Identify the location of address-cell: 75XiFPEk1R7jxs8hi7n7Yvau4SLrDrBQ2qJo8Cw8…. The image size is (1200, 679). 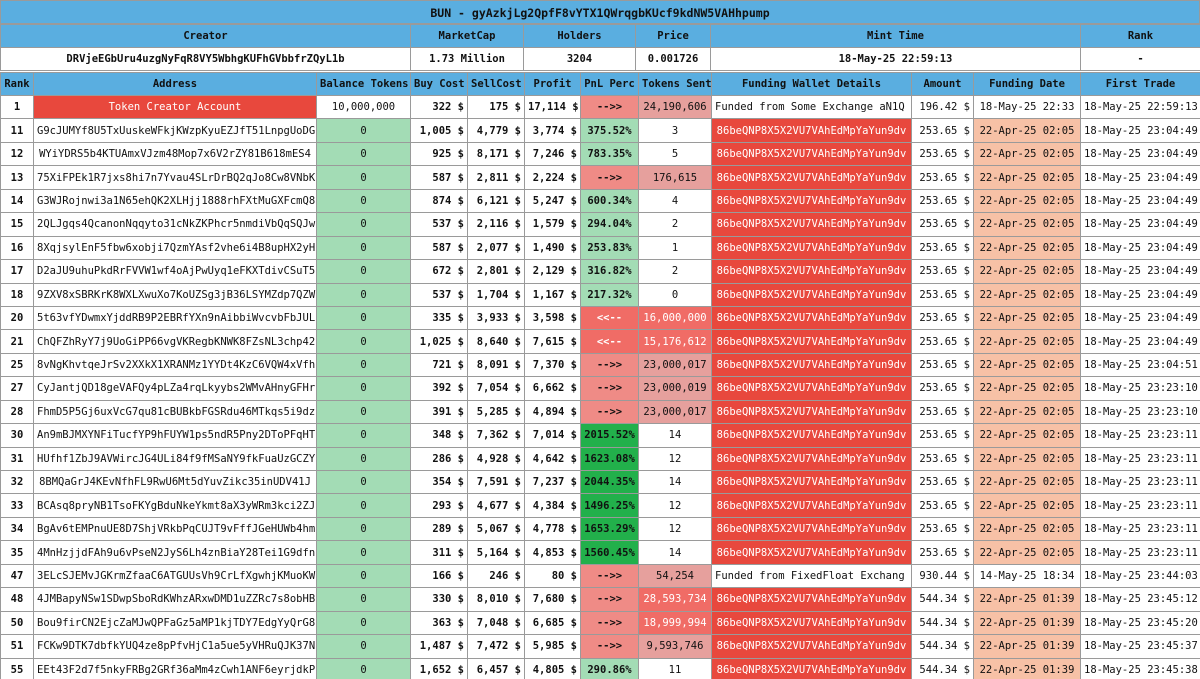
(175, 177).